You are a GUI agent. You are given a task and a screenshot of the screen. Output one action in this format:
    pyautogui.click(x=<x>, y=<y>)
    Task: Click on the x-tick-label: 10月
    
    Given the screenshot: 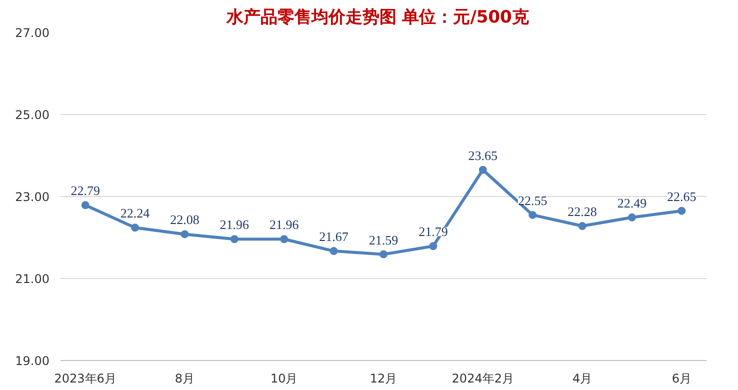 What is the action you would take?
    pyautogui.click(x=284, y=379)
    